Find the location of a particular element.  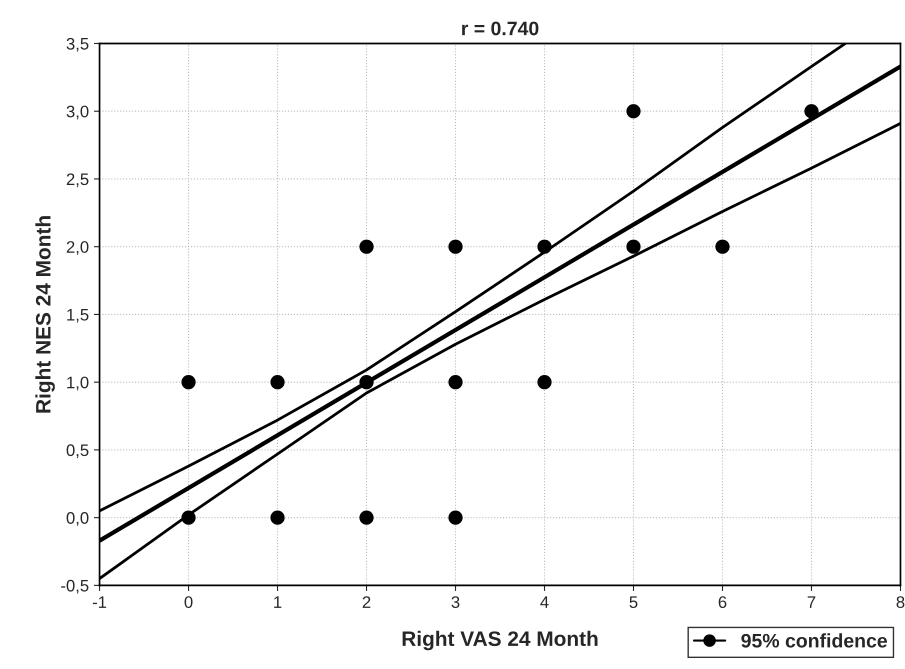

legend-label: 95% confidence is located at coordinates (814, 640).